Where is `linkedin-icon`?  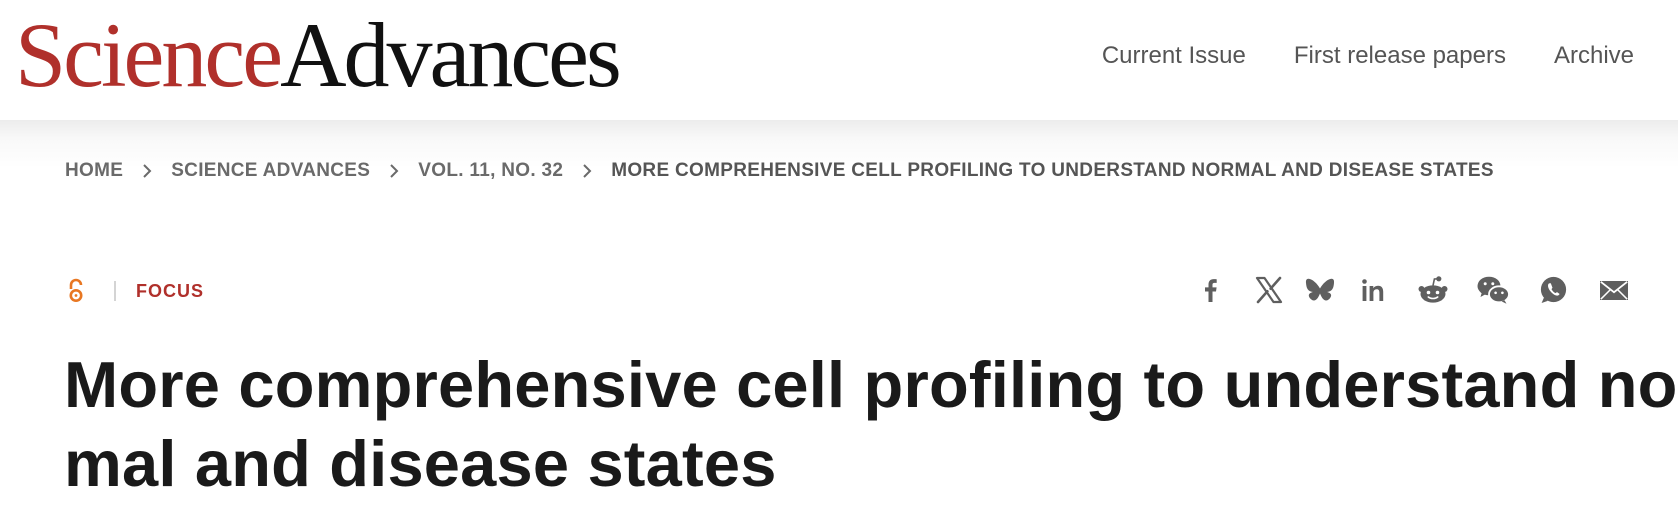
linkedin-icon is located at coordinates (1373, 290).